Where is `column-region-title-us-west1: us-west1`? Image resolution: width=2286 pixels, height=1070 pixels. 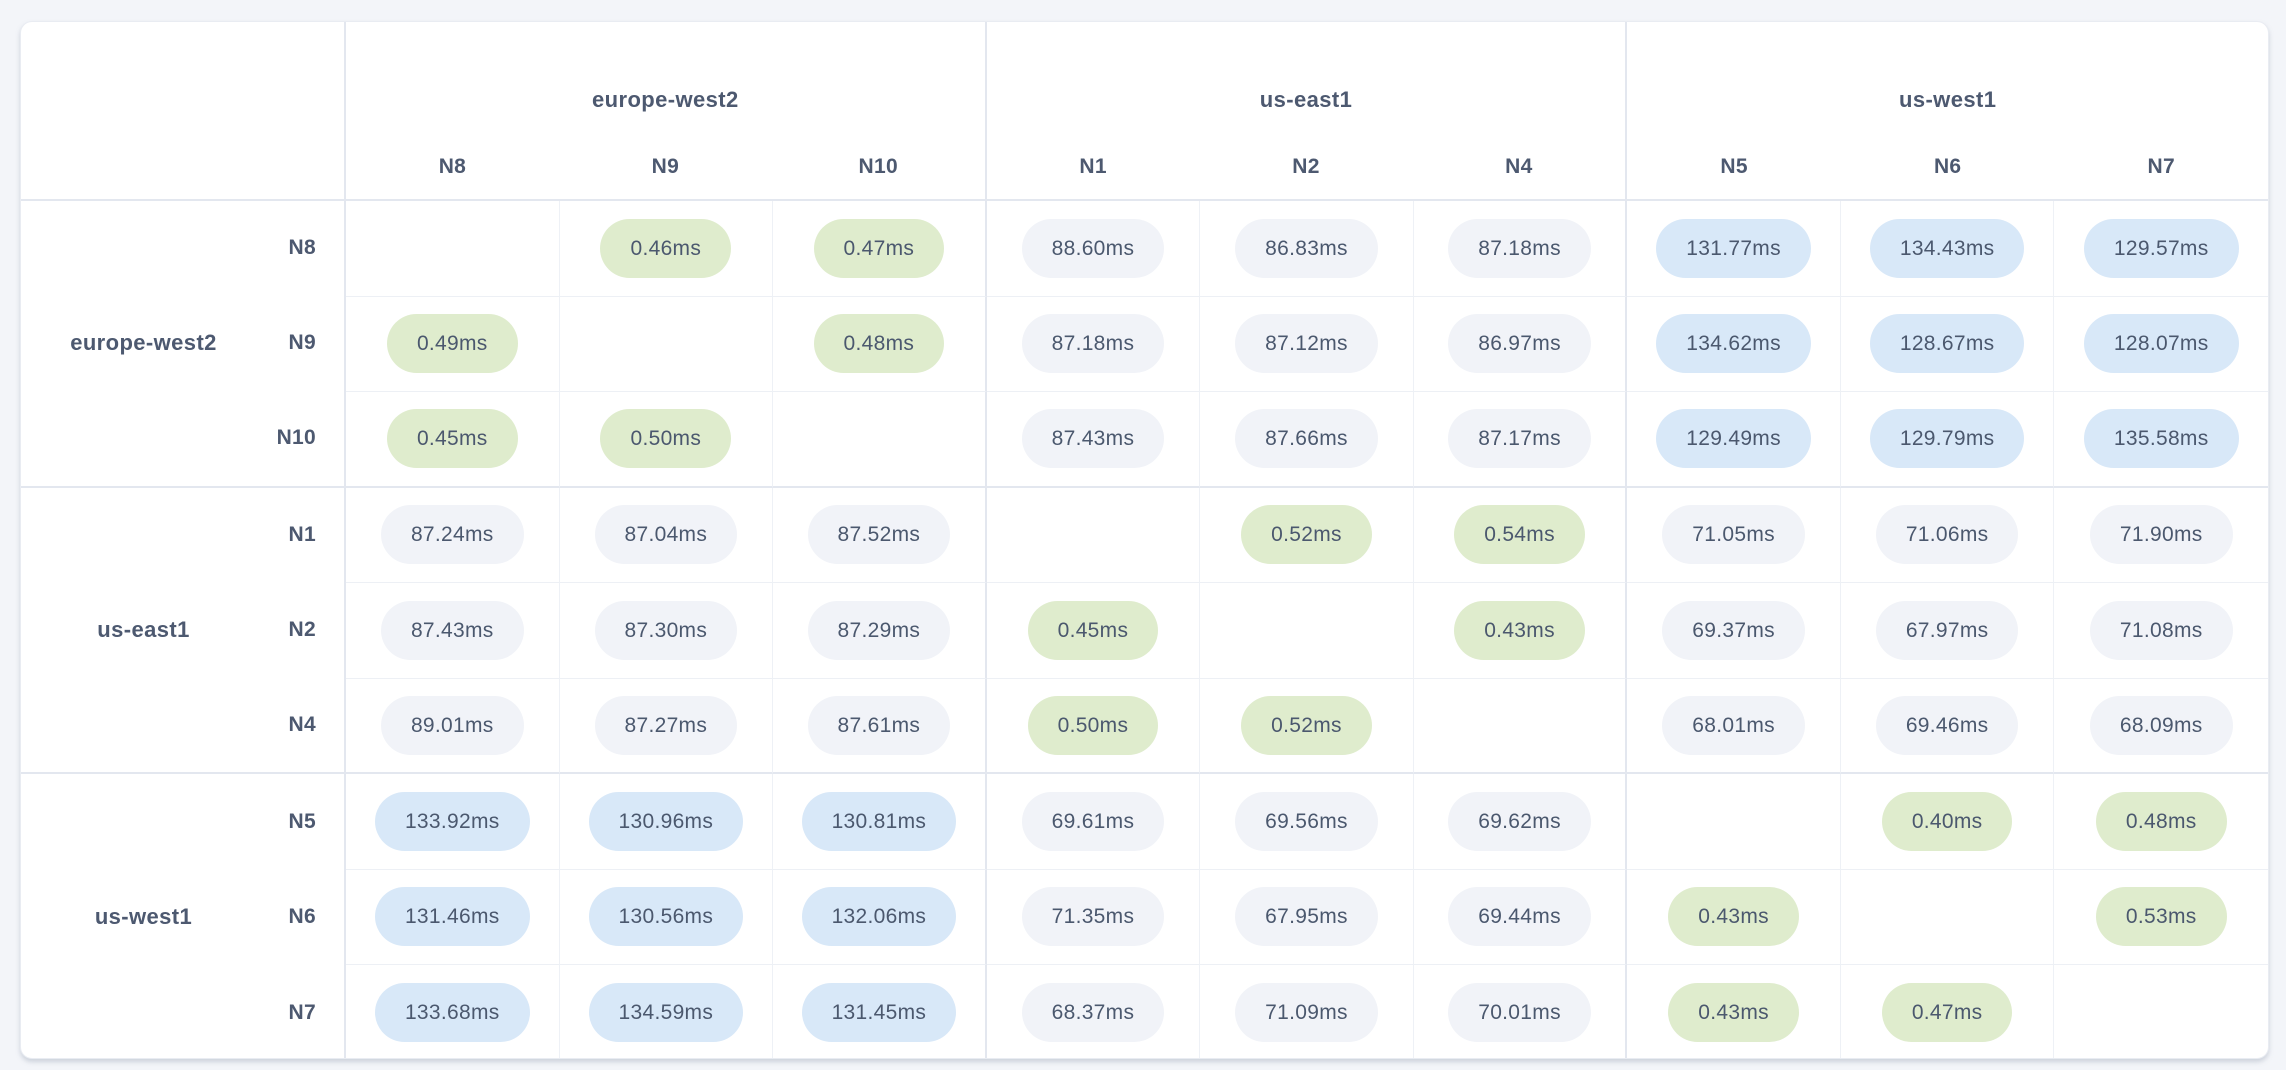
column-region-title-us-west1: us-west1 is located at coordinates (1947, 99).